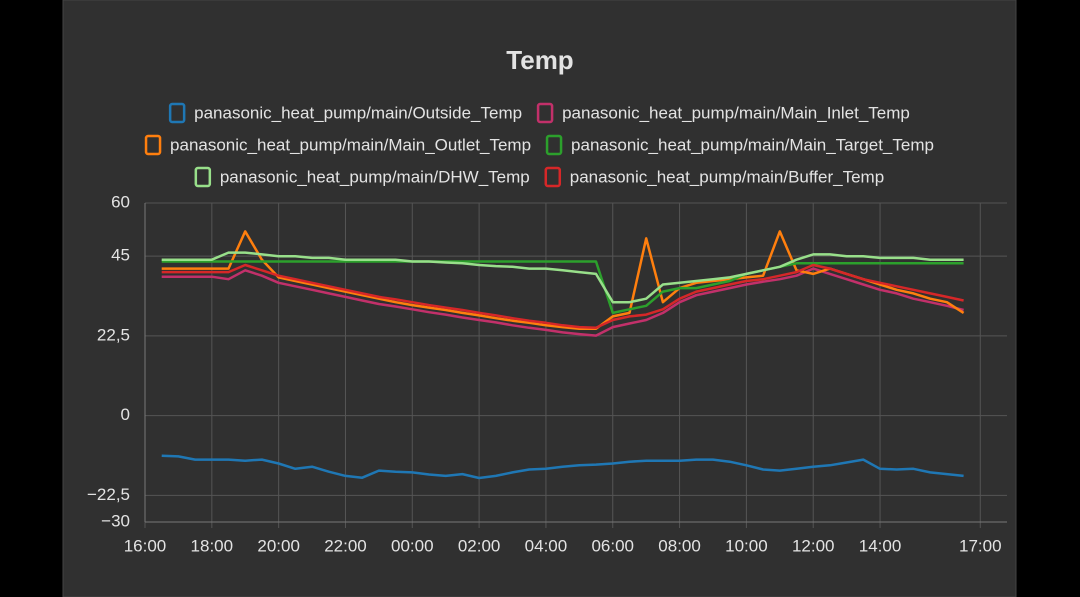  What do you see at coordinates (120, 255) in the screenshot?
I see `y-tick-label: 45` at bounding box center [120, 255].